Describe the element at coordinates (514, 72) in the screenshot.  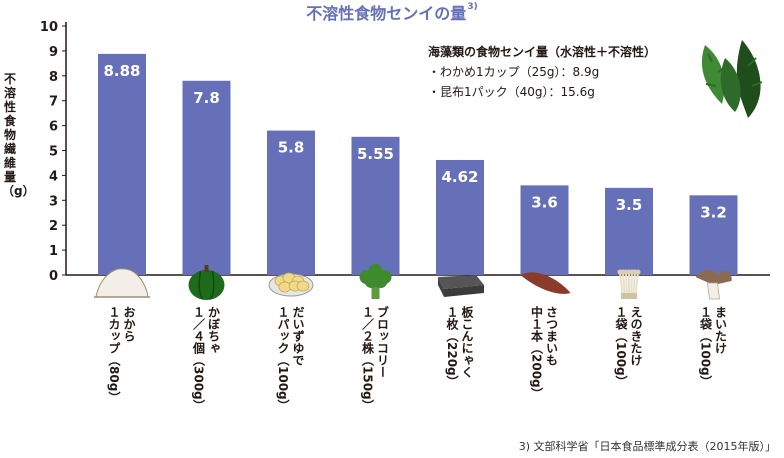
I see `note-line-wakame: ・わかめ1カップ（25g）：8.9g` at that location.